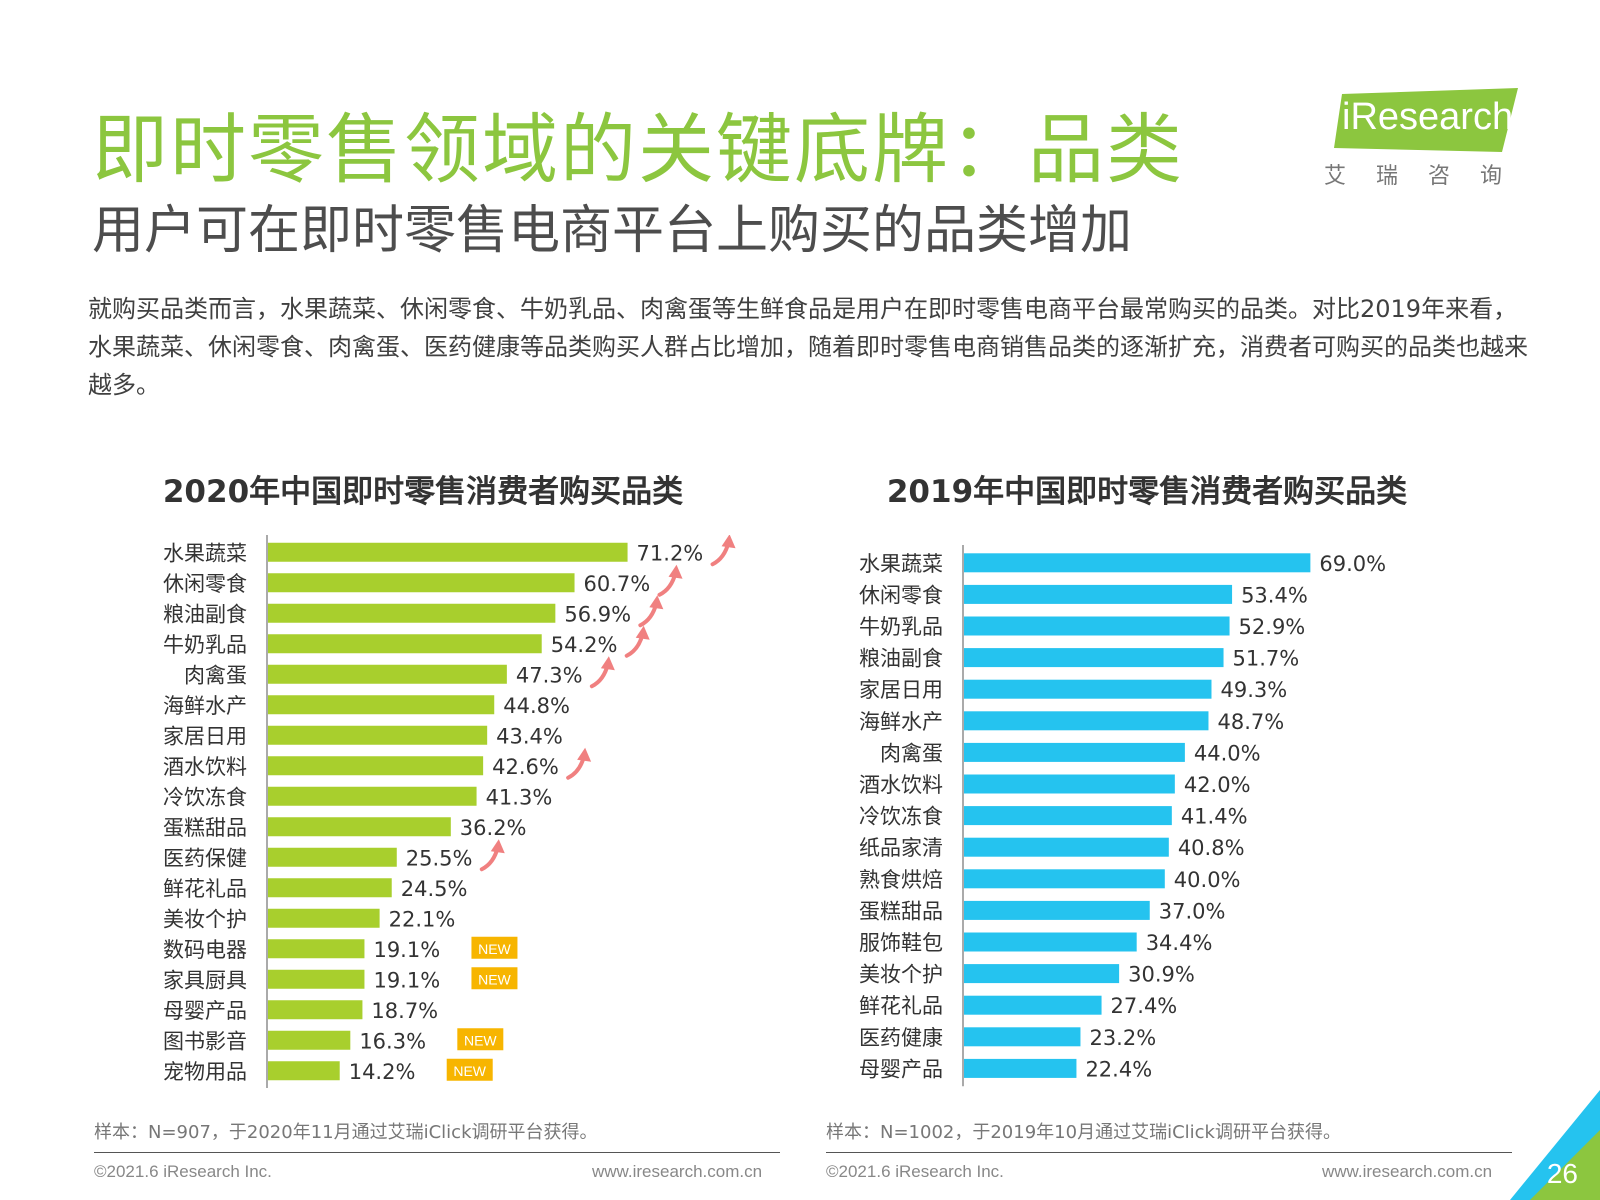  Describe the element at coordinates (549, 675) in the screenshot. I see `value-label: 47.3%` at that location.